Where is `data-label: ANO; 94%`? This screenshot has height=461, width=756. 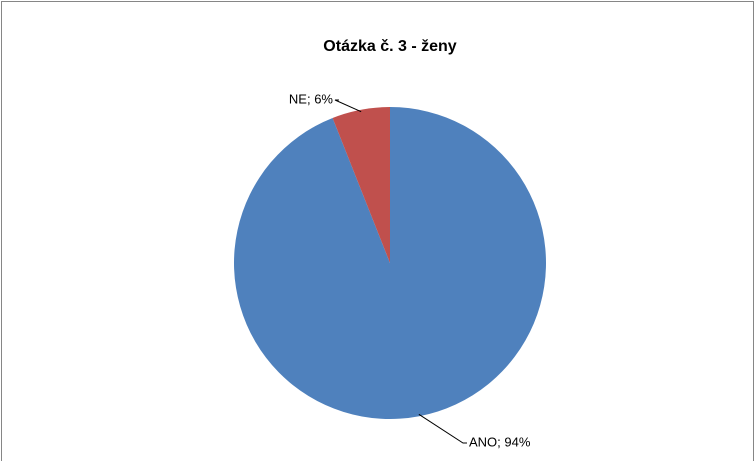
data-label: ANO; 94% is located at coordinates (500, 441).